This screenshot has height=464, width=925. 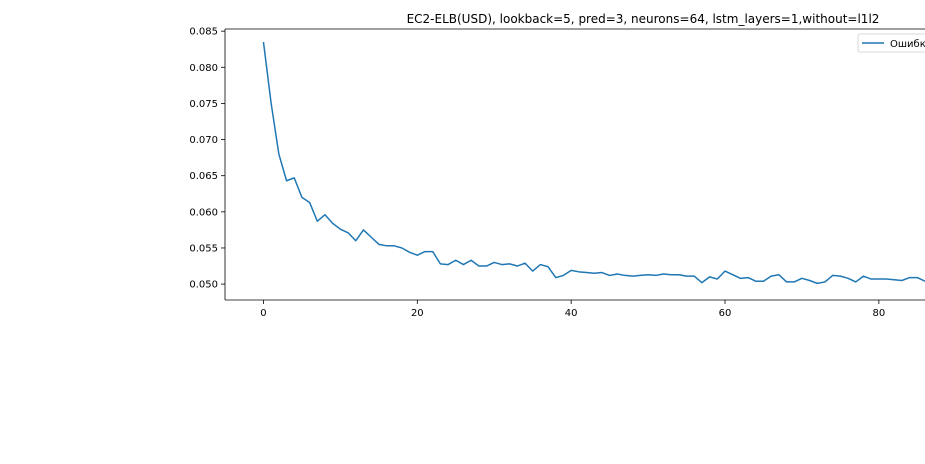 What do you see at coordinates (203, 285) in the screenshot?
I see `y-tick-label: 0.050` at bounding box center [203, 285].